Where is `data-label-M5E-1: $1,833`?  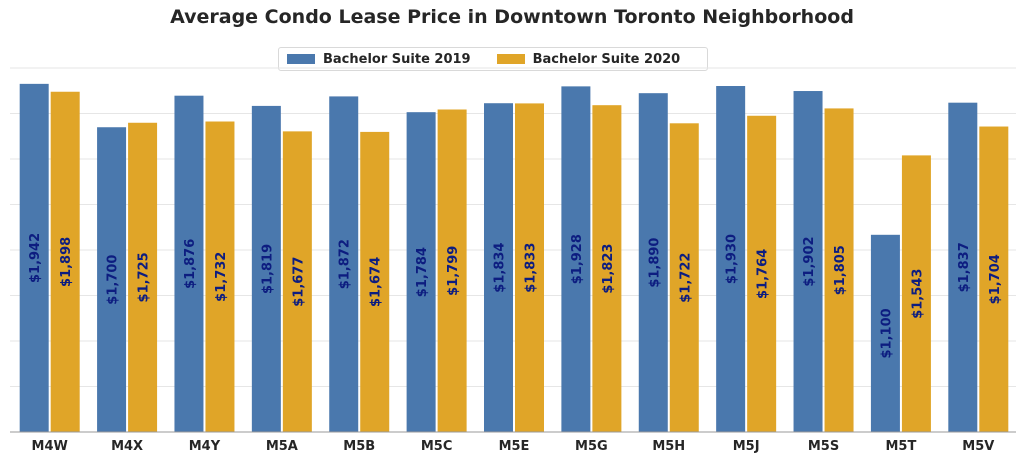
data-label-M5E-1: $1,833 is located at coordinates (531, 268).